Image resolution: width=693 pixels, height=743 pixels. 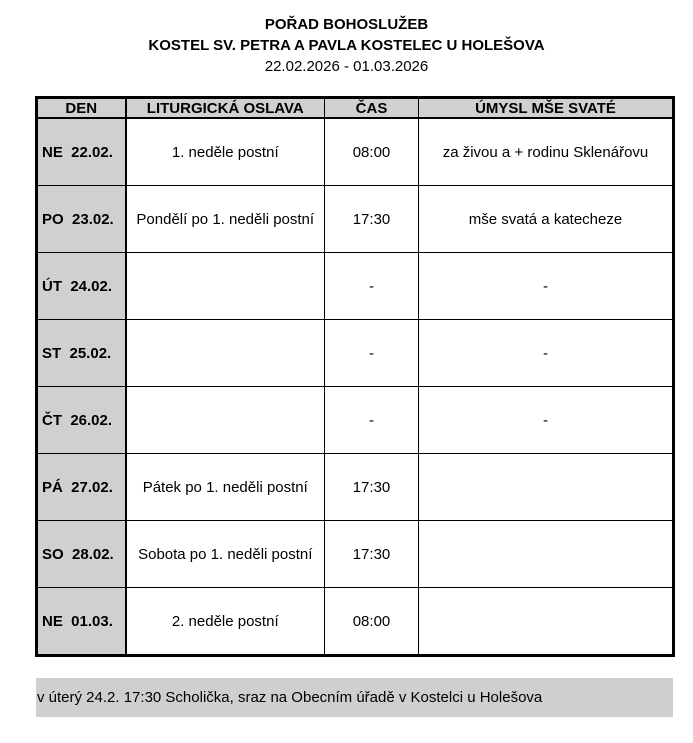 What do you see at coordinates (225, 554) in the screenshot?
I see `celebration-cell: Sobota po 1. neděli postní` at bounding box center [225, 554].